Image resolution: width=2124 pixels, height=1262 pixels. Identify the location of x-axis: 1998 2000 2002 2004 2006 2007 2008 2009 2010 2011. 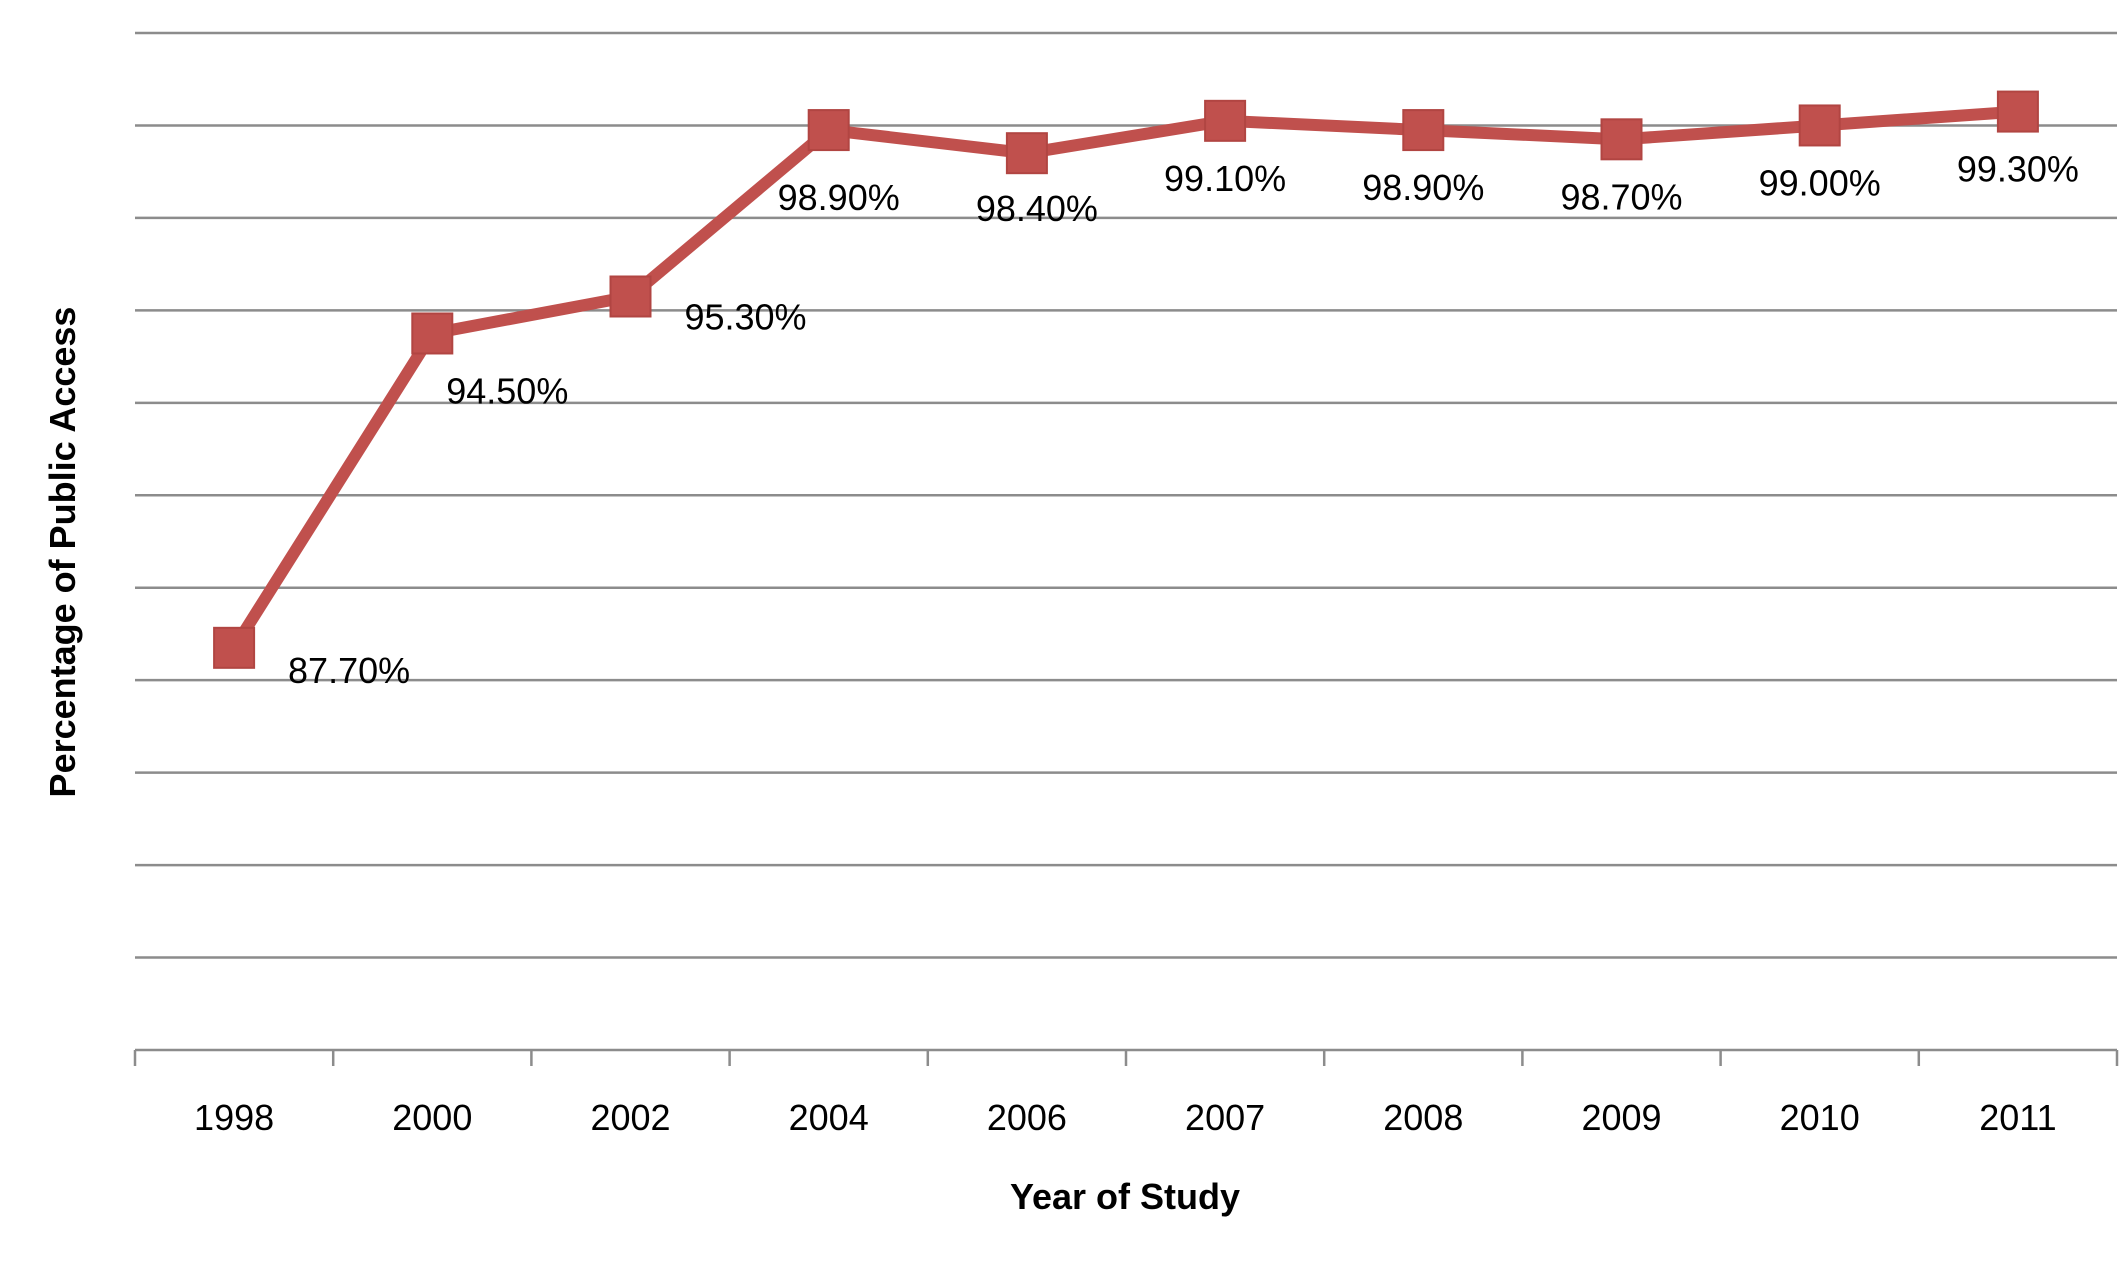
(1126, 1093).